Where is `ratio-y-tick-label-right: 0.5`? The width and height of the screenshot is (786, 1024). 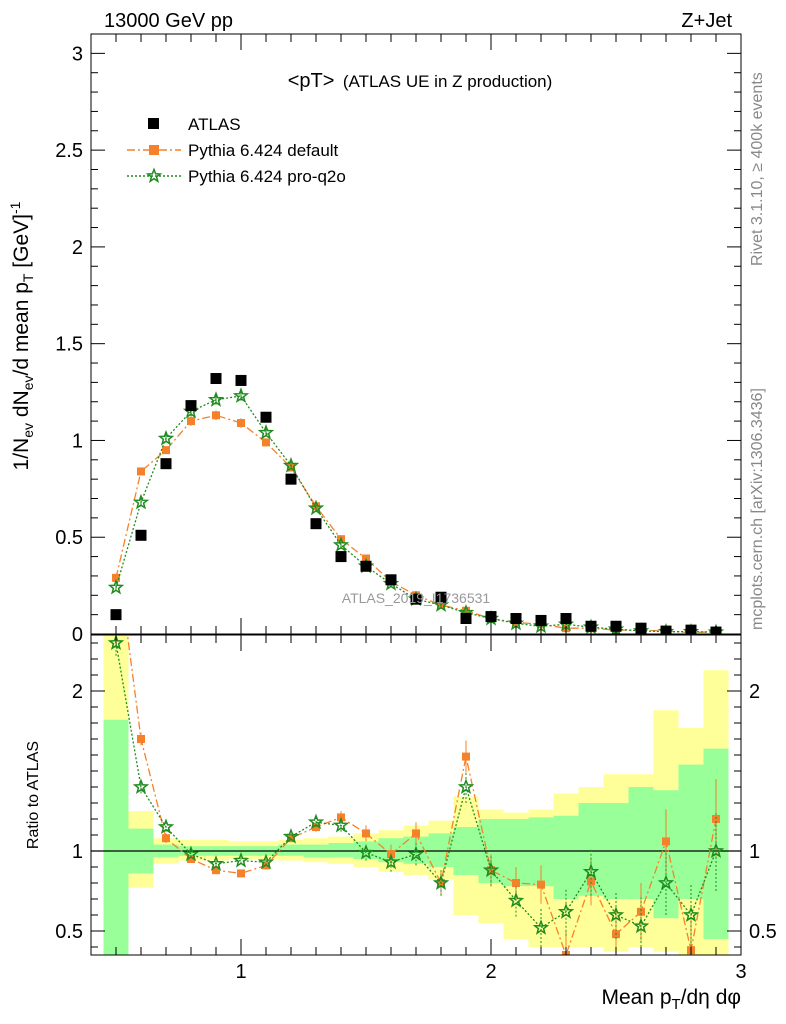 ratio-y-tick-label-right: 0.5 is located at coordinates (763, 932).